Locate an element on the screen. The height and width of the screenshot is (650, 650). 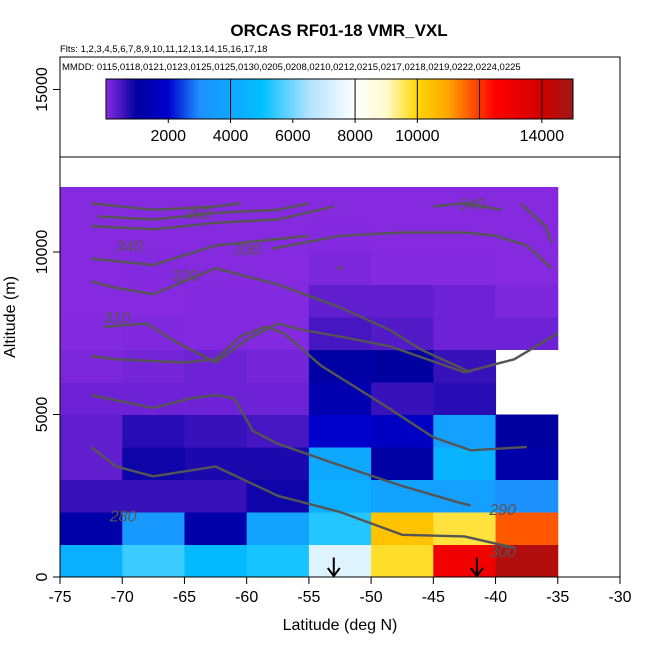
x-tick-label: -30 is located at coordinates (619, 597).